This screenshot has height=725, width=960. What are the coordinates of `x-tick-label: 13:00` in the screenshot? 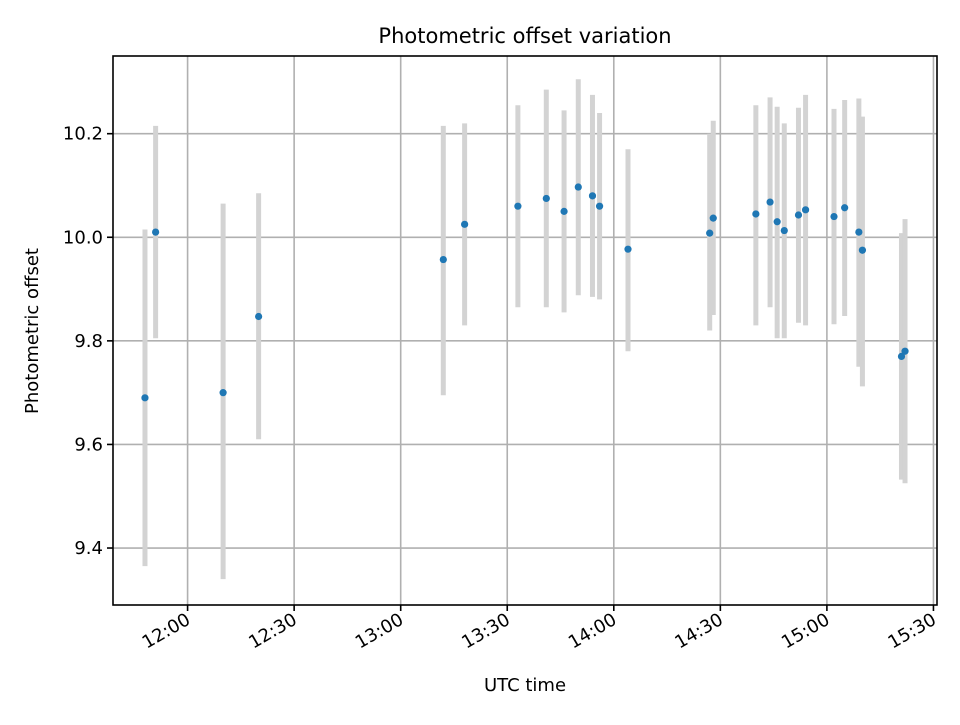 It's located at (379, 631).